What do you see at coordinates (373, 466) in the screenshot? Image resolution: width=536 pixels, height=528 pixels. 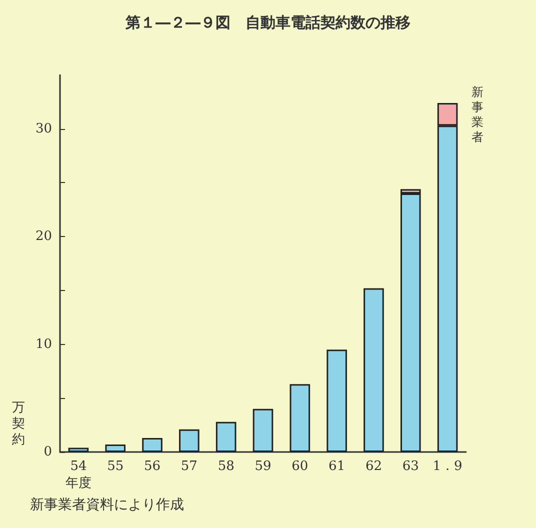 I see `x-tick-label: 62` at bounding box center [373, 466].